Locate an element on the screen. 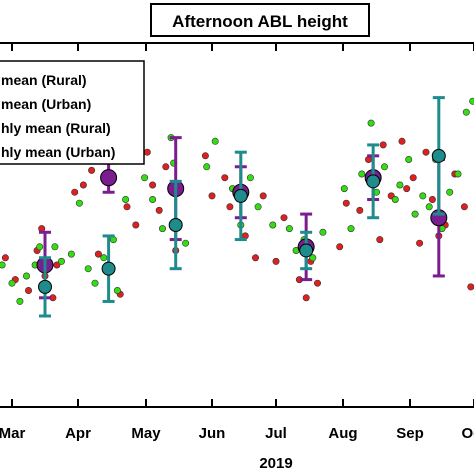 This screenshot has width=474, height=474. rural-monthly-mean is located at coordinates (109, 177).